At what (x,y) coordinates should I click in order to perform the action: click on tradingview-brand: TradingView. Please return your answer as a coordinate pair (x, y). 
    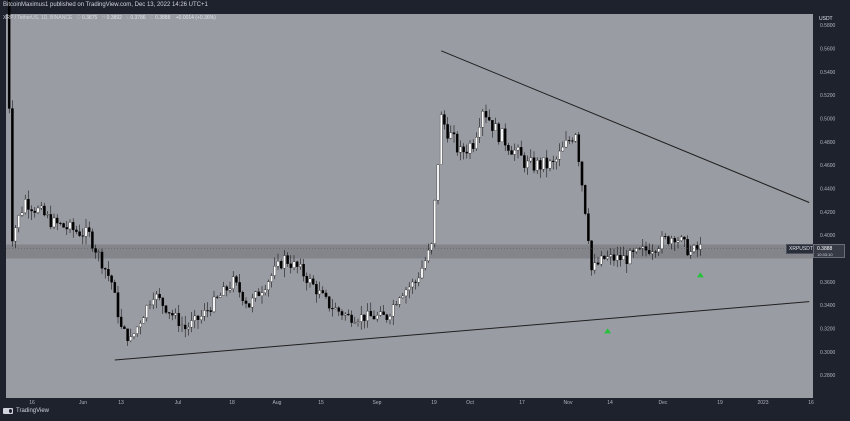
    Looking at the image, I should click on (33, 411).